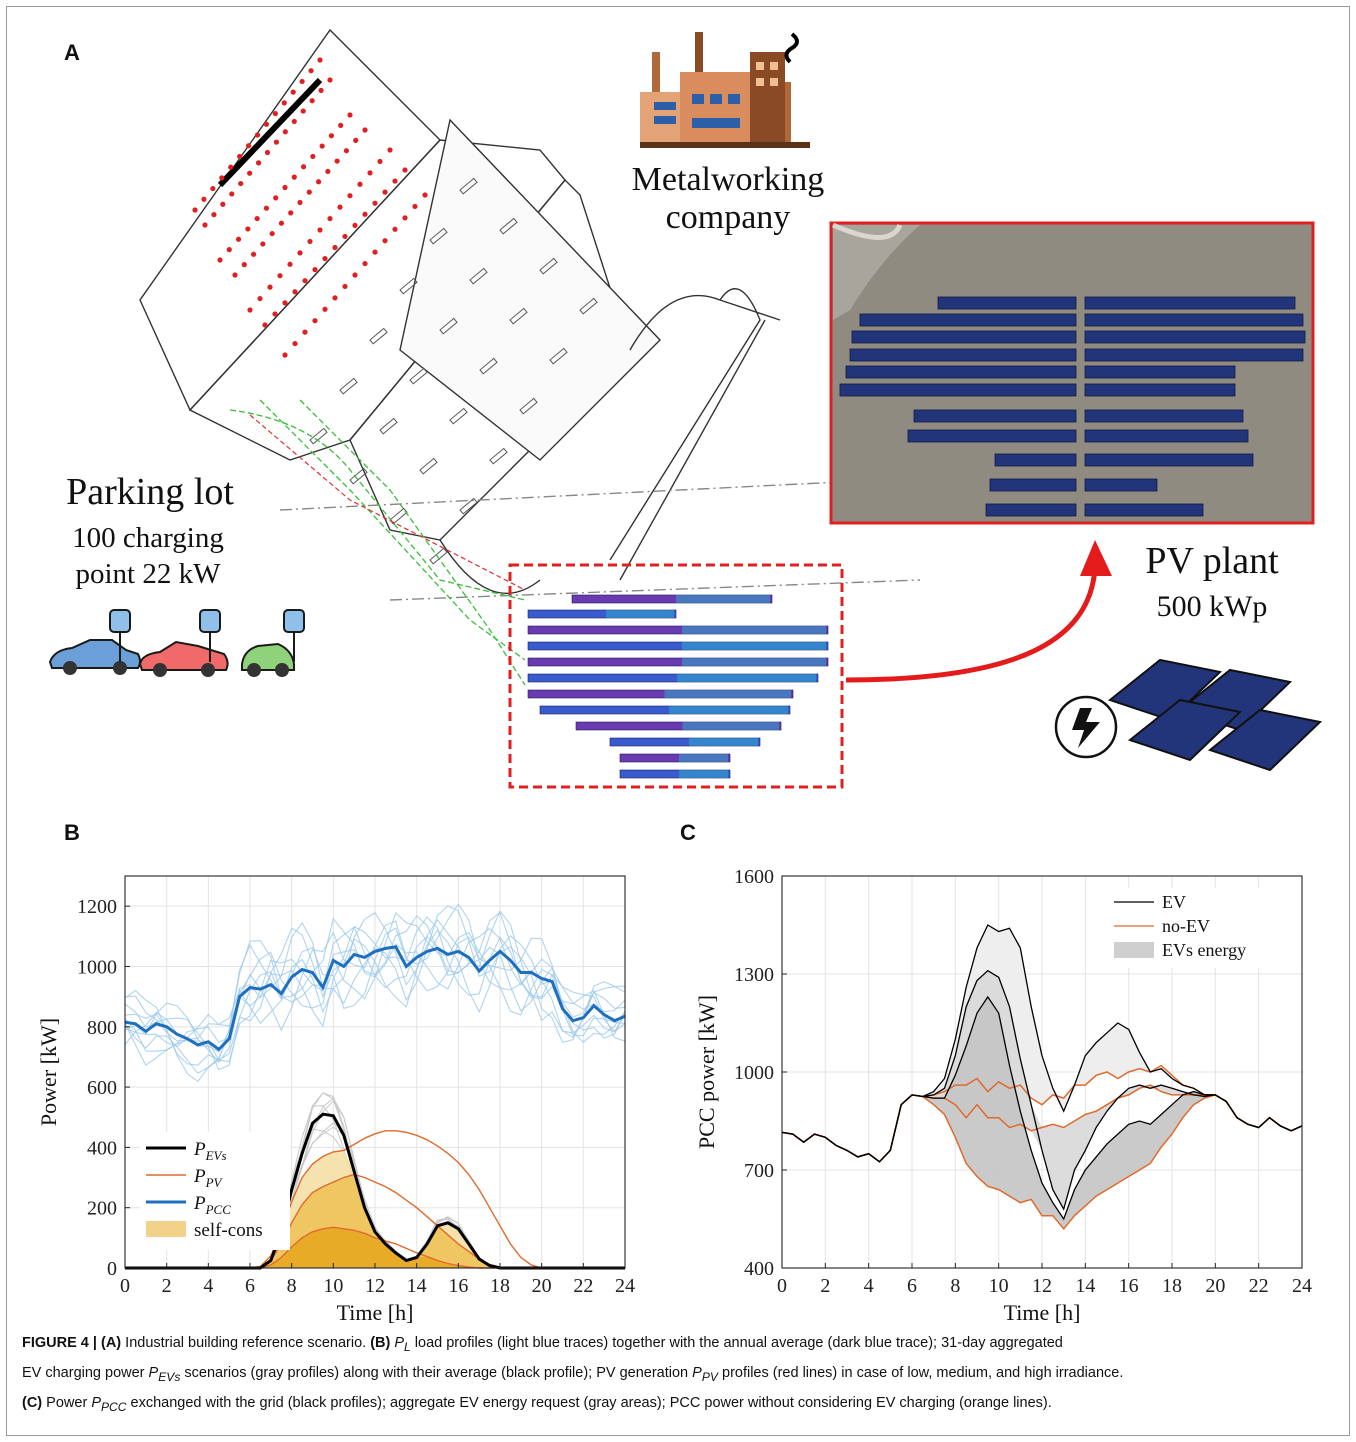 The image size is (1356, 1442). What do you see at coordinates (1072, 406) in the screenshot?
I see `pv-photo-panels` at bounding box center [1072, 406].